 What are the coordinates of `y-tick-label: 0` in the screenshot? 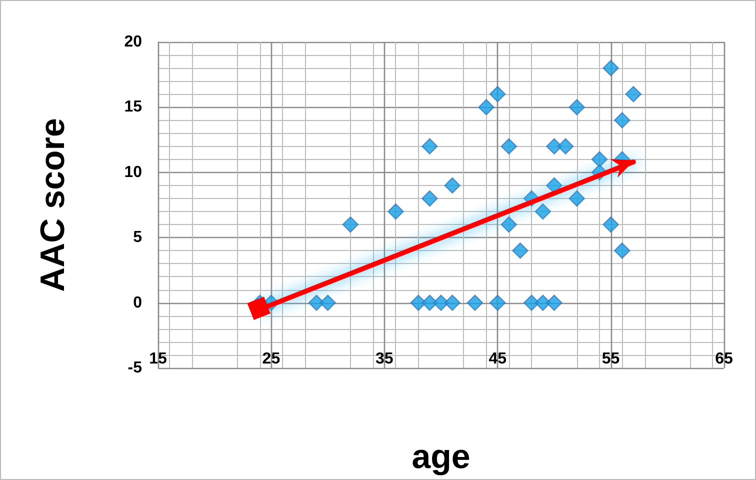 It's located at (137, 303).